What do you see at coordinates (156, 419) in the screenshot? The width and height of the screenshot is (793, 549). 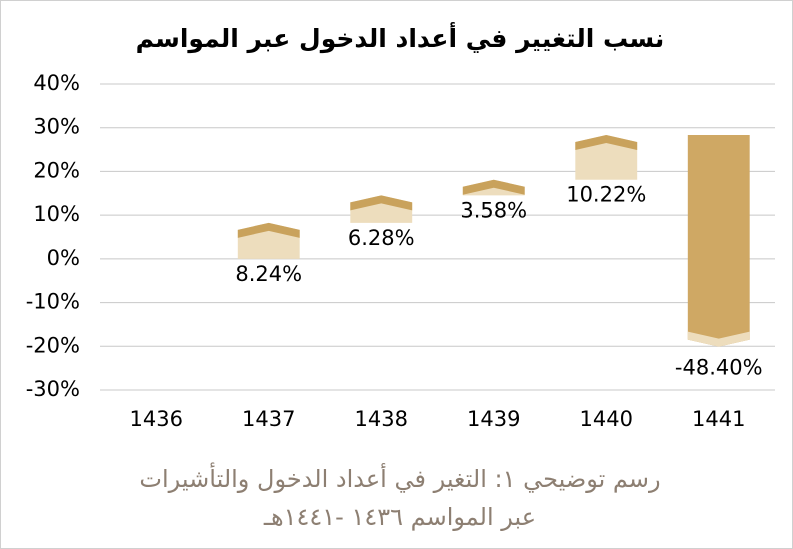 I see `x-tick-label: 1436` at bounding box center [156, 419].